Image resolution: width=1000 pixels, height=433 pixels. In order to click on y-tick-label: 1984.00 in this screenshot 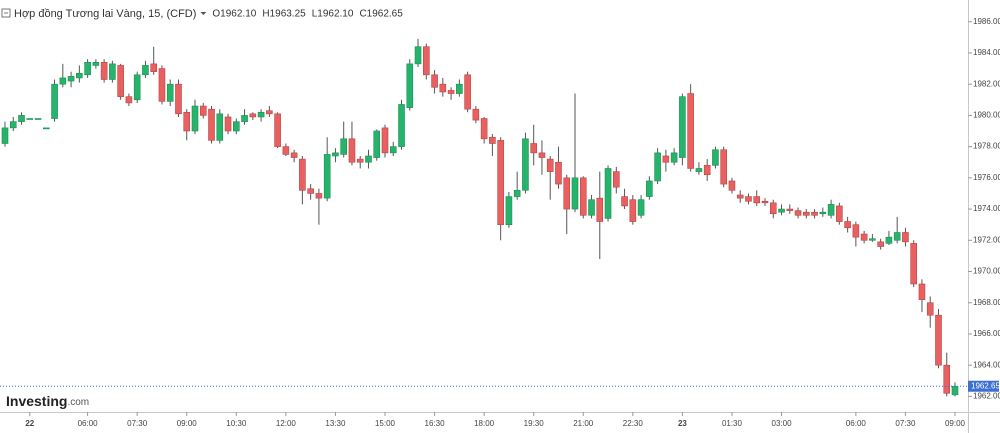, I will do `click(986, 52)`.